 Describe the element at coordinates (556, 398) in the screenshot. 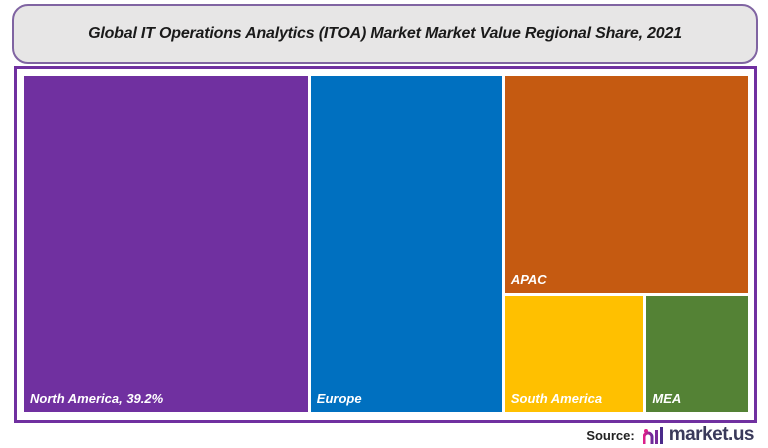

I see `tile-label: South America` at that location.